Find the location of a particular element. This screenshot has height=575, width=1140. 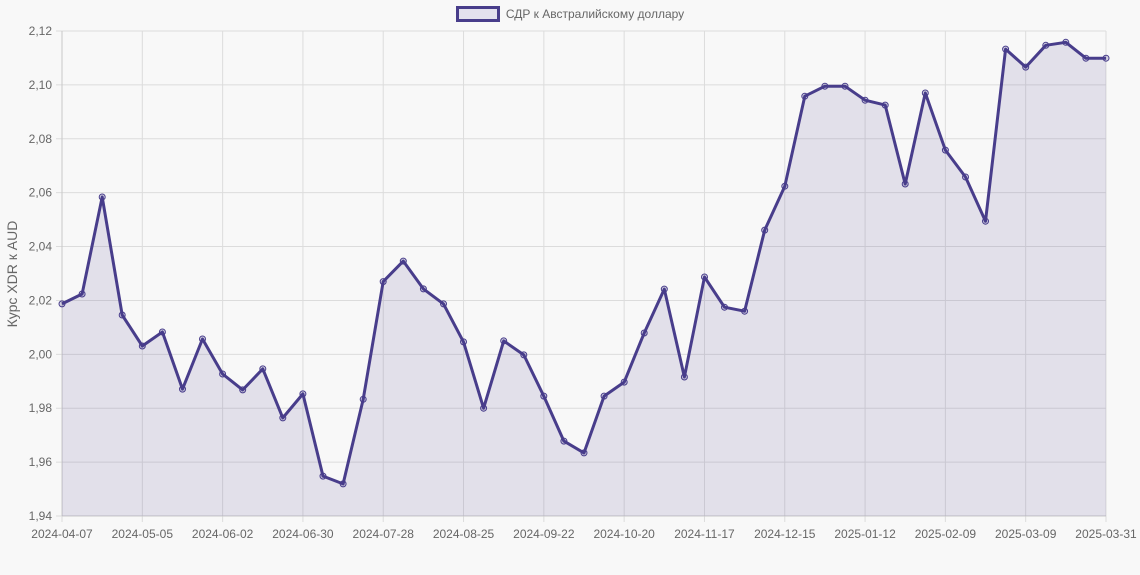

x-tick-label: 2024-12-15 is located at coordinates (785, 534).